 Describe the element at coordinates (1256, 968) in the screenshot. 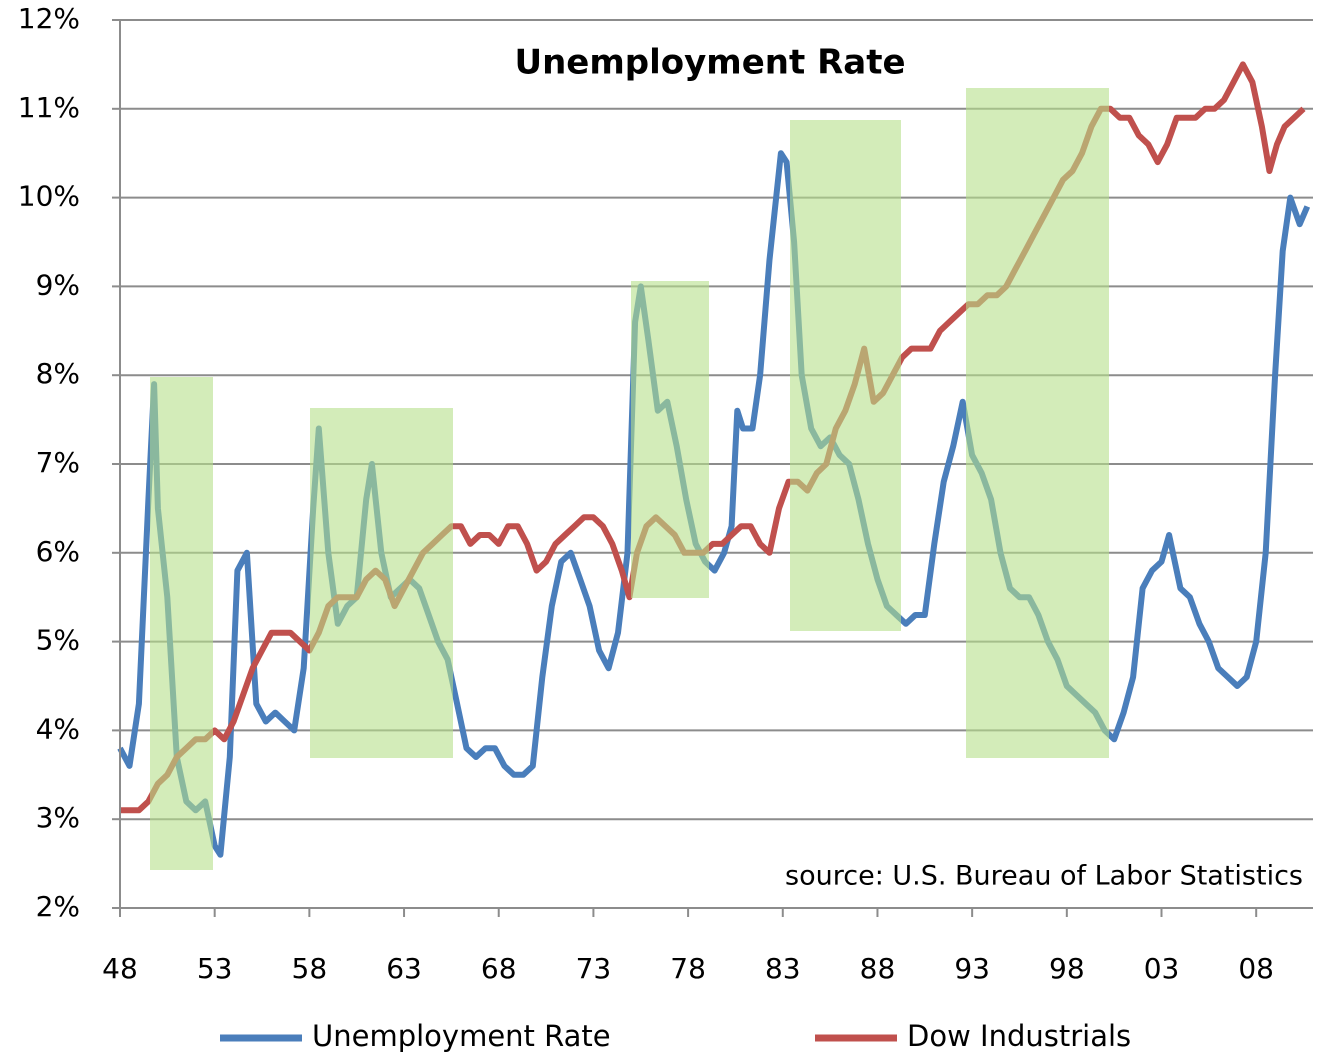

I see `x-tick-label: 08` at that location.